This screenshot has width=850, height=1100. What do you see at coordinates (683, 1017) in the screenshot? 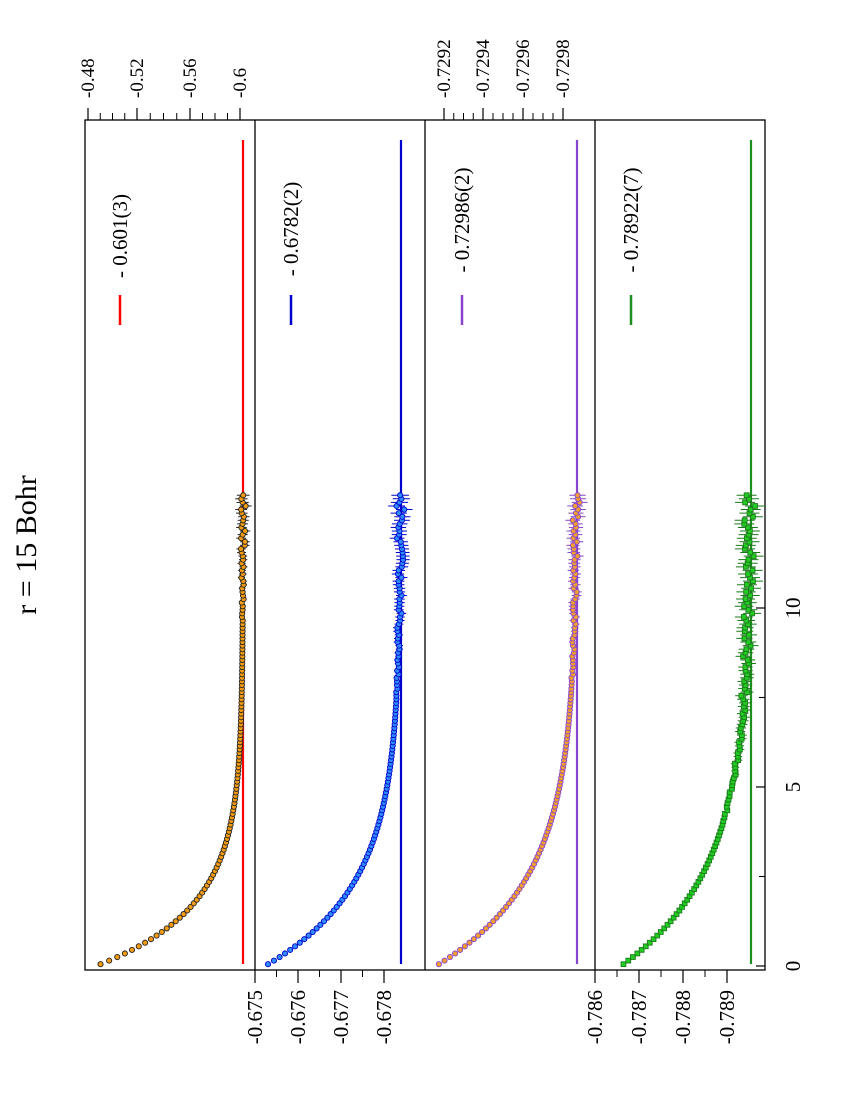
I see `left-axis-tick-label: -0.788` at bounding box center [683, 1017].